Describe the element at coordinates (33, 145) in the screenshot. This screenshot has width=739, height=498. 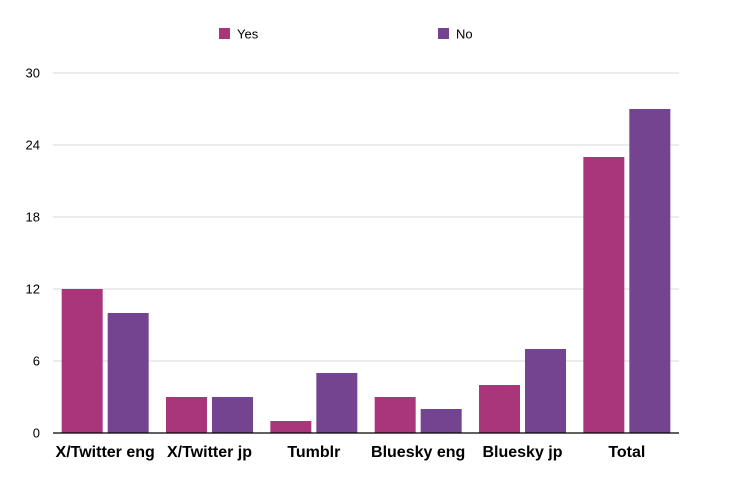
I see `y-tick-label-24: 24` at that location.